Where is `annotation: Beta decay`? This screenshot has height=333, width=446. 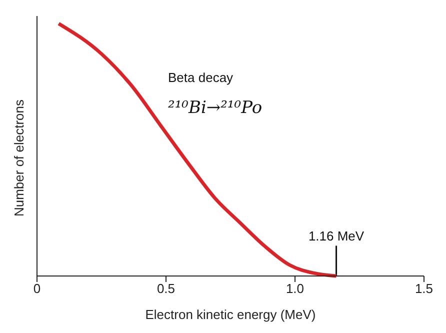
annotation: Beta decay is located at coordinates (201, 77).